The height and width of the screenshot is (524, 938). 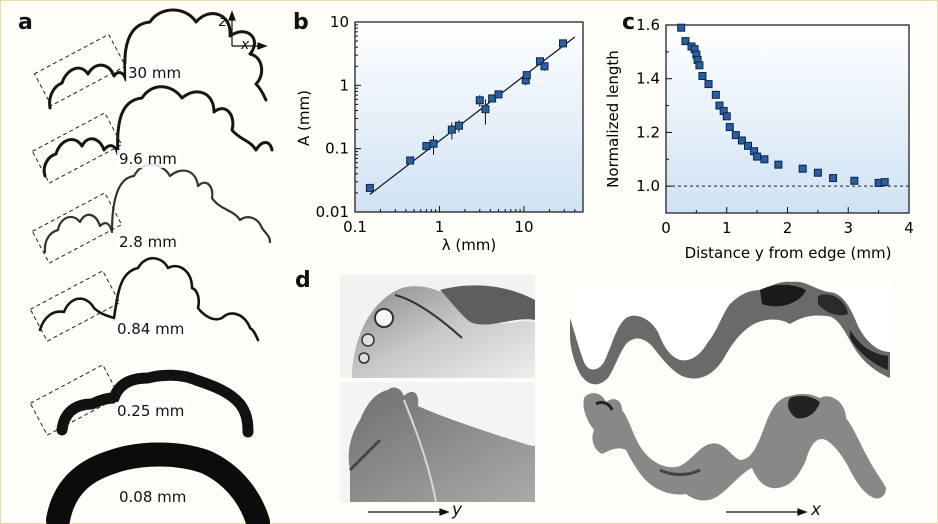 I want to click on micrograph-top-right, so click(x=730, y=333).